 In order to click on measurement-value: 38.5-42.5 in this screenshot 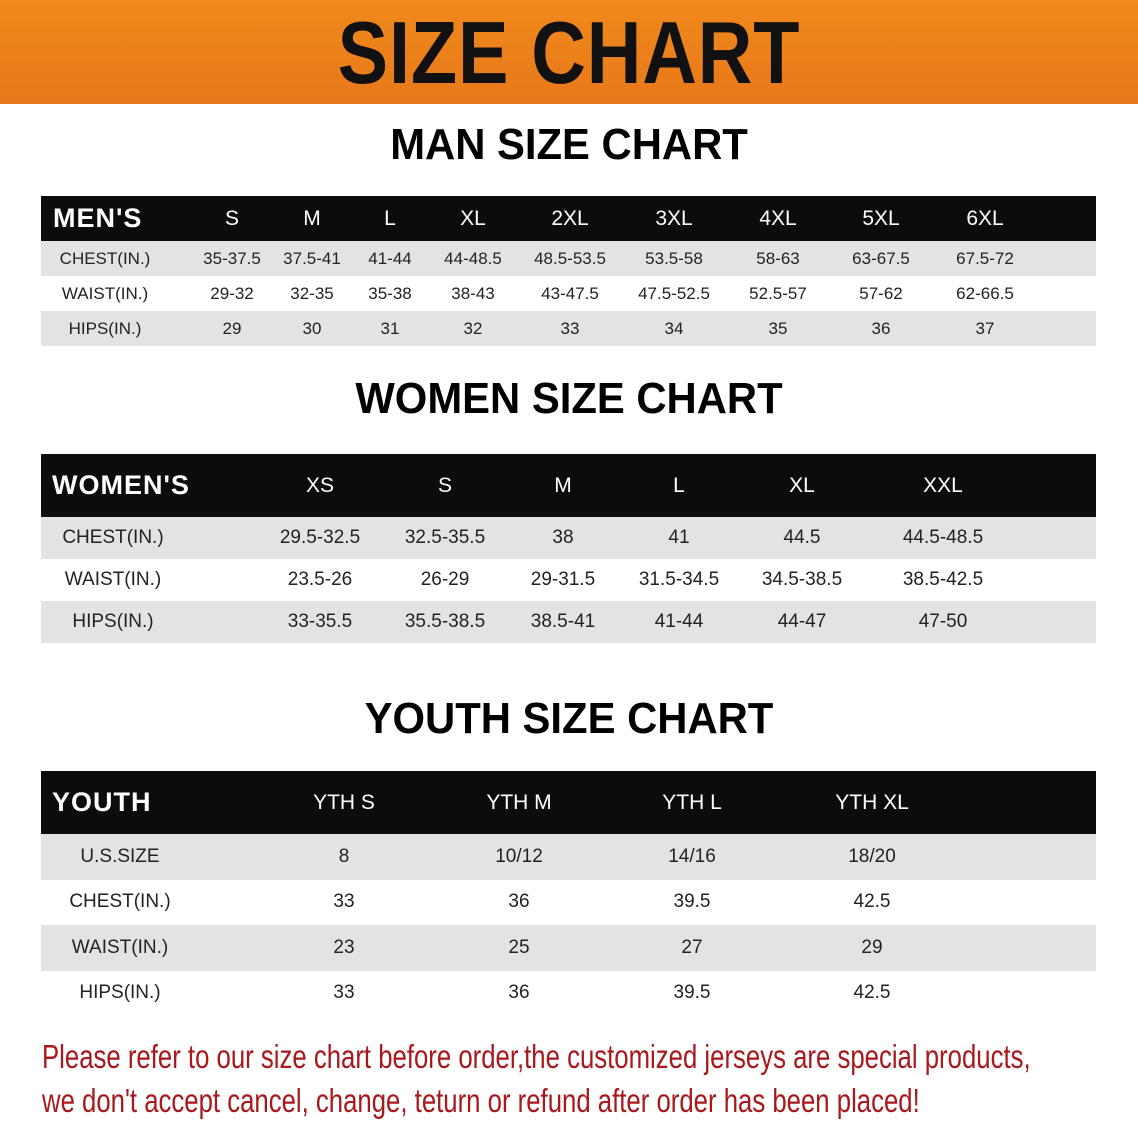, I will do `click(943, 579)`.